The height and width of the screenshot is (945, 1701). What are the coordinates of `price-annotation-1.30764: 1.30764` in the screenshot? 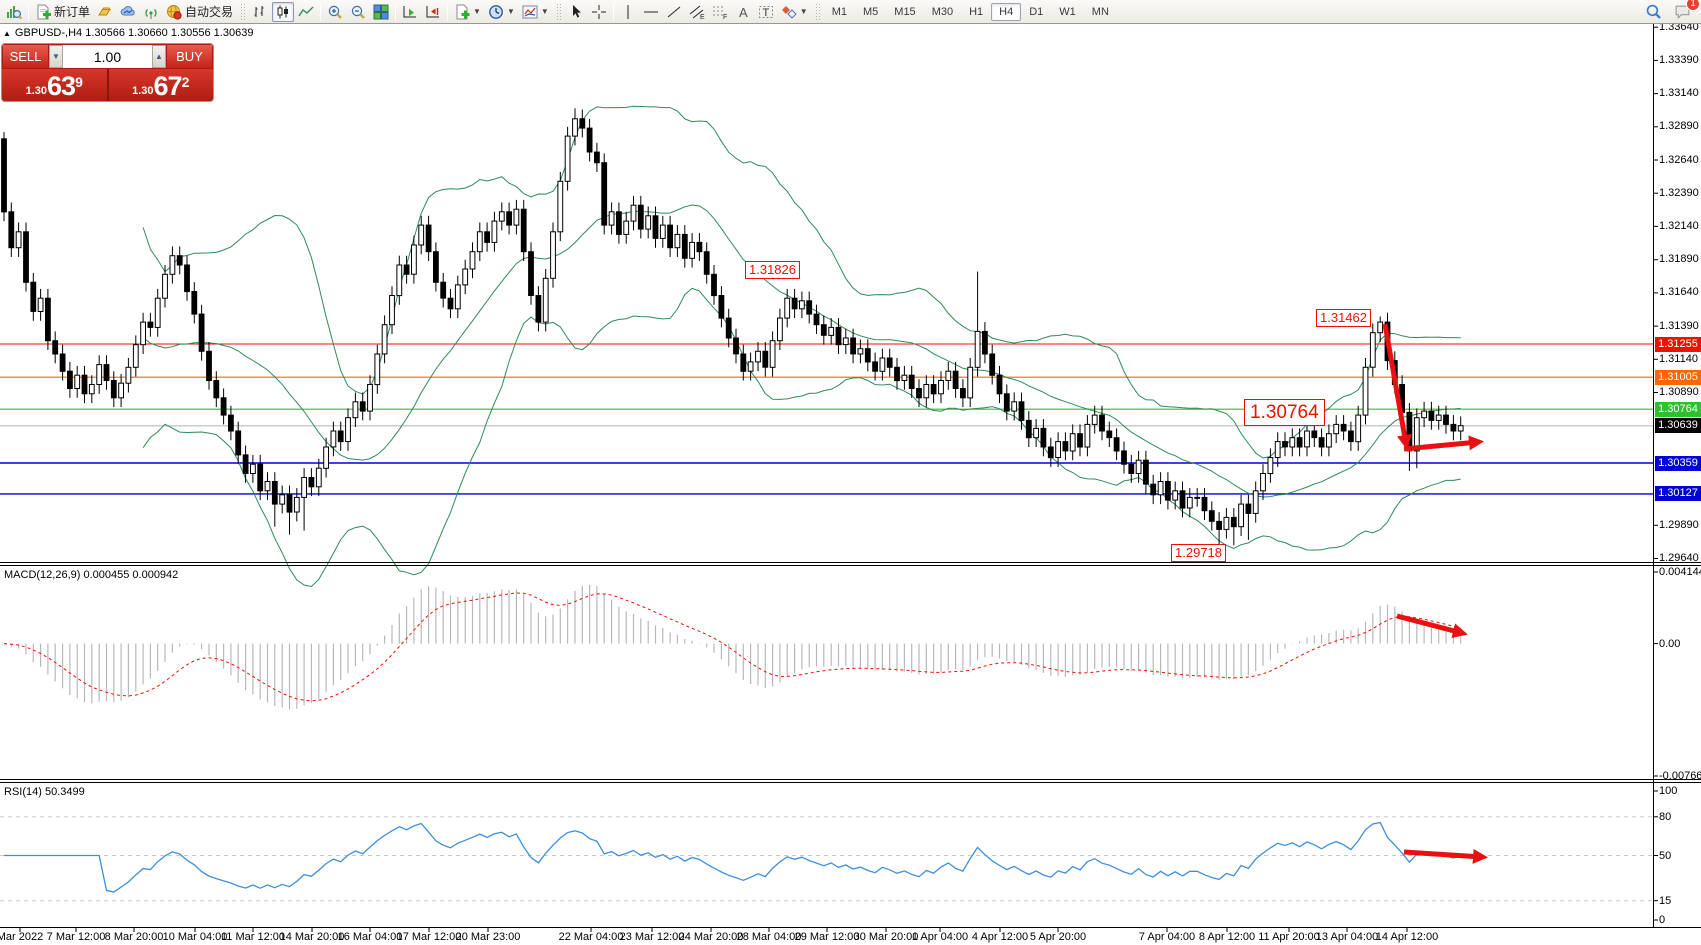 It's located at (1284, 412).